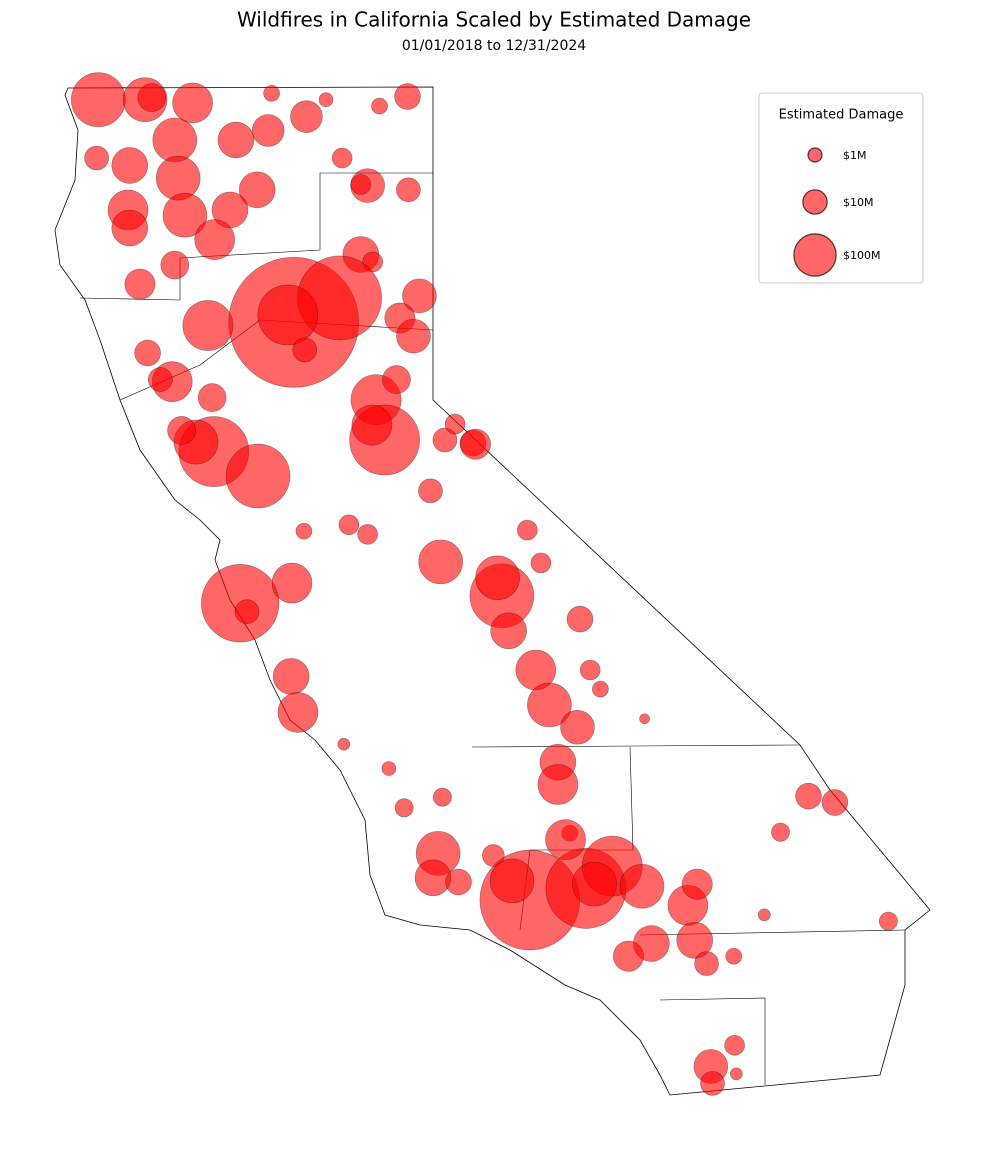 The height and width of the screenshot is (1159, 989). Describe the element at coordinates (858, 202) in the screenshot. I see `legend-label: $10M` at that location.